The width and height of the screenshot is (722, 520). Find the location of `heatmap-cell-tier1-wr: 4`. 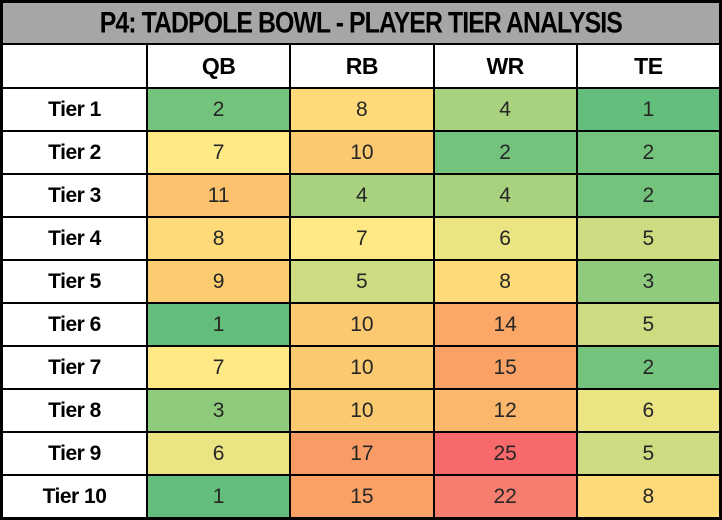

heatmap-cell-tier1-wr: 4 is located at coordinates (505, 109).